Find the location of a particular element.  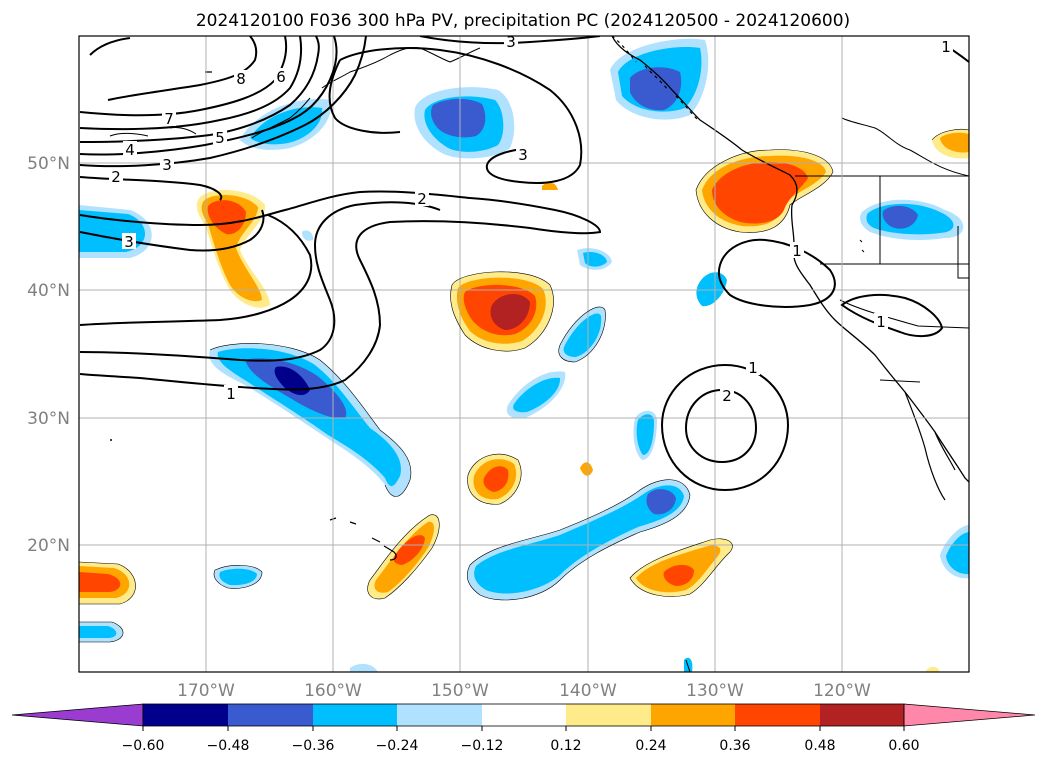

colorbar-frame is located at coordinates (523, 715).